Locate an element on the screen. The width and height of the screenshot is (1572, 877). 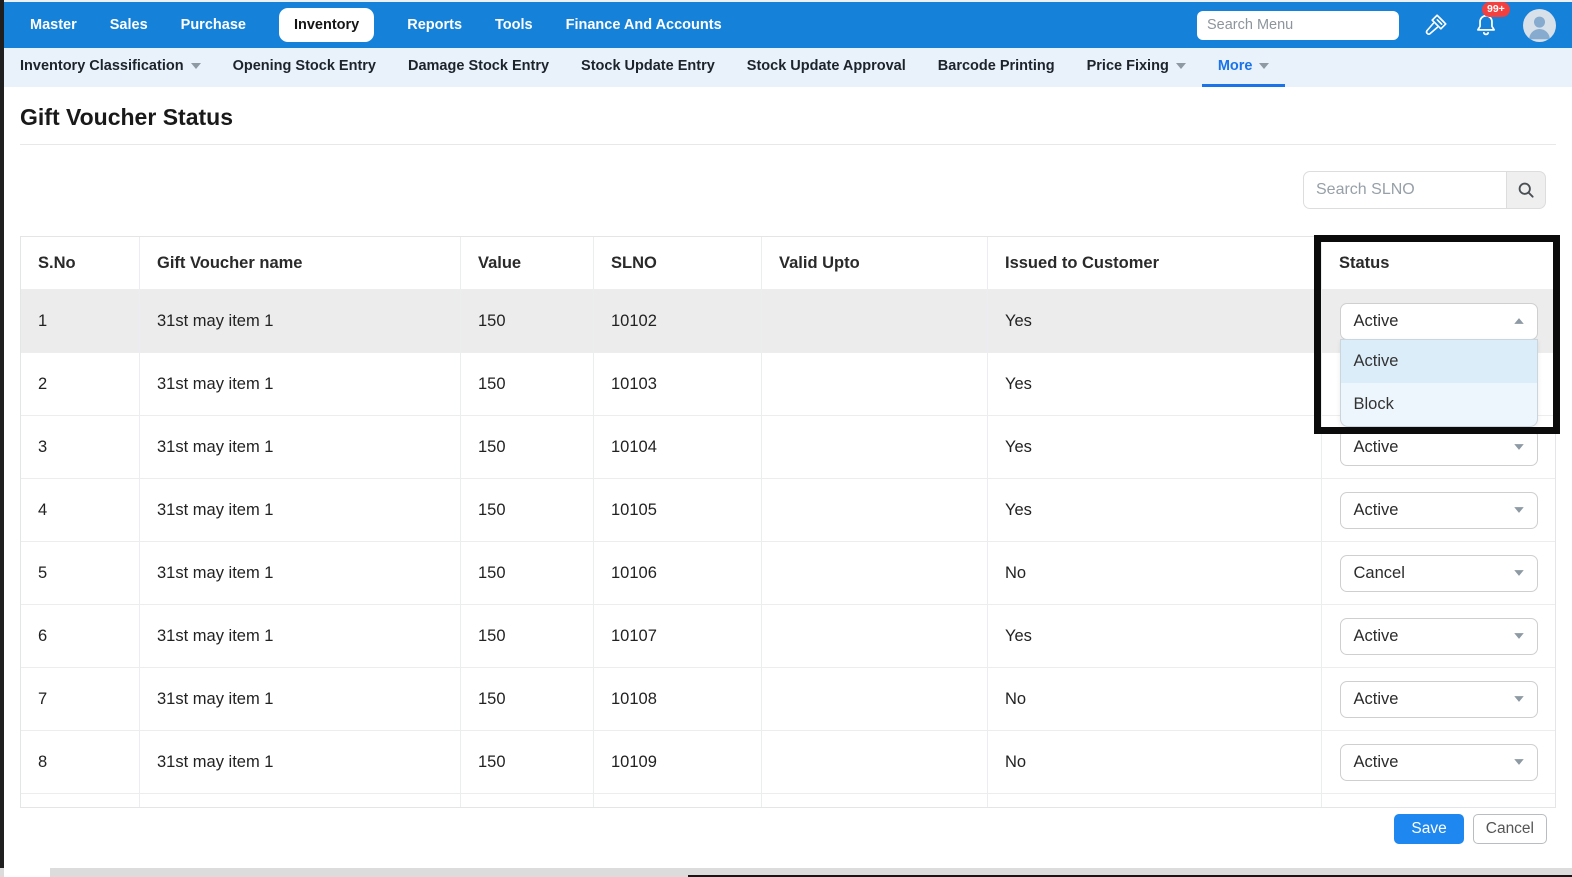
subnav-item-damage-stock-entry: Damage Stock Entry is located at coordinates (478, 67).